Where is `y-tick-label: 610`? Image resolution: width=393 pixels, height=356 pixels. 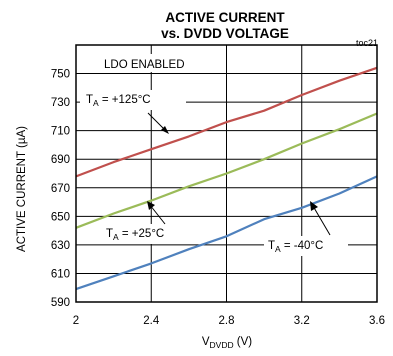 y-tick-label: 610 is located at coordinates (60, 274).